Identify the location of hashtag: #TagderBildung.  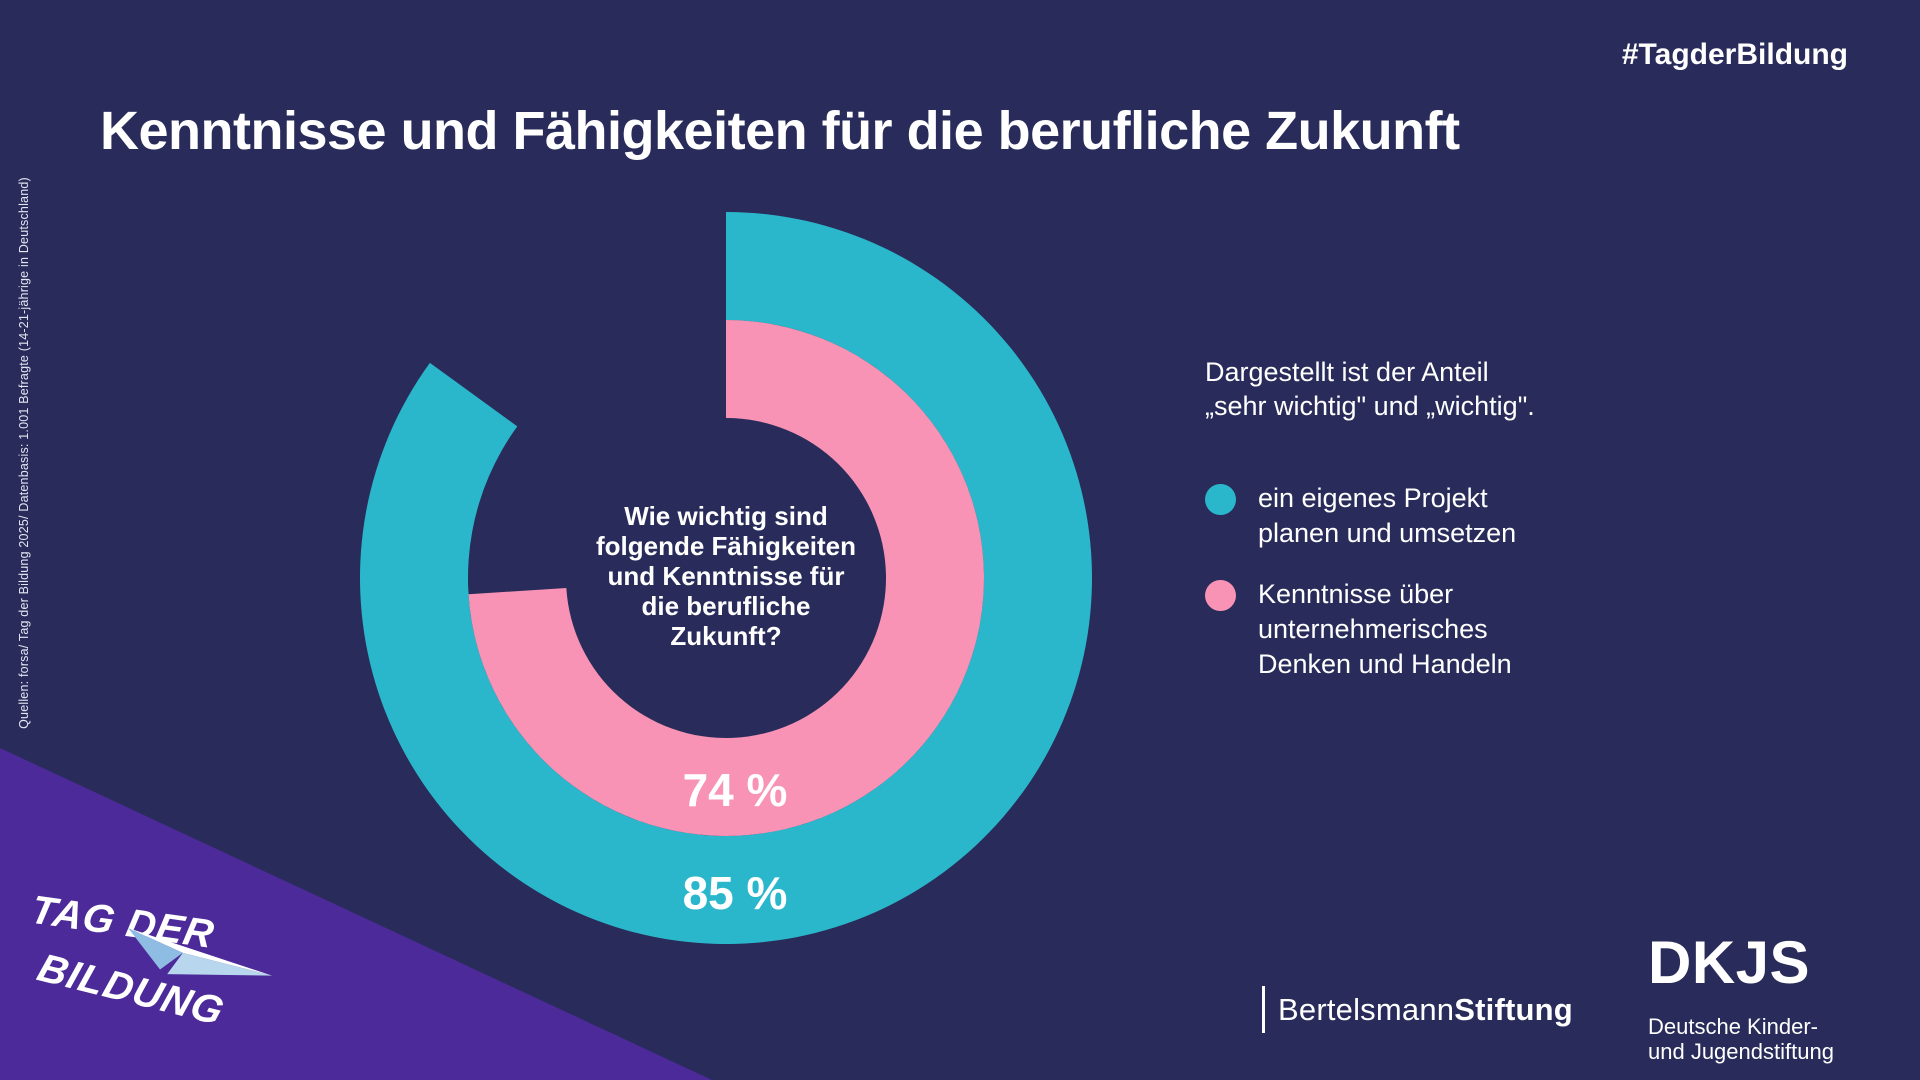
(1734, 54).